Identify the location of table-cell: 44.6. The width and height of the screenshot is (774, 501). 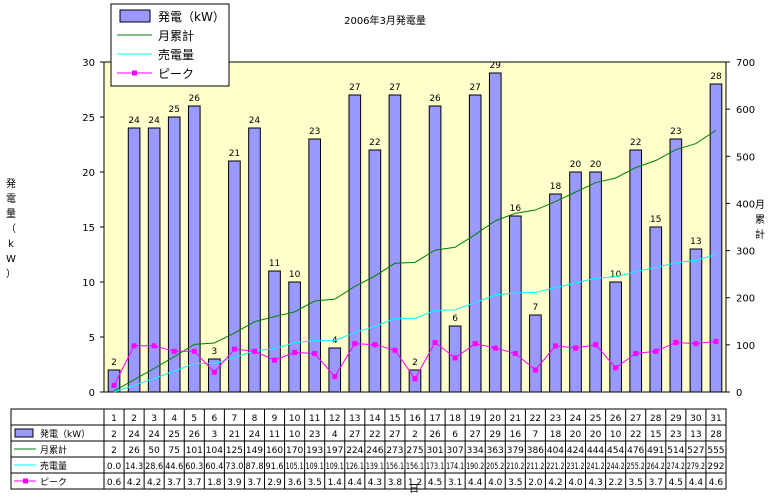
(174, 467).